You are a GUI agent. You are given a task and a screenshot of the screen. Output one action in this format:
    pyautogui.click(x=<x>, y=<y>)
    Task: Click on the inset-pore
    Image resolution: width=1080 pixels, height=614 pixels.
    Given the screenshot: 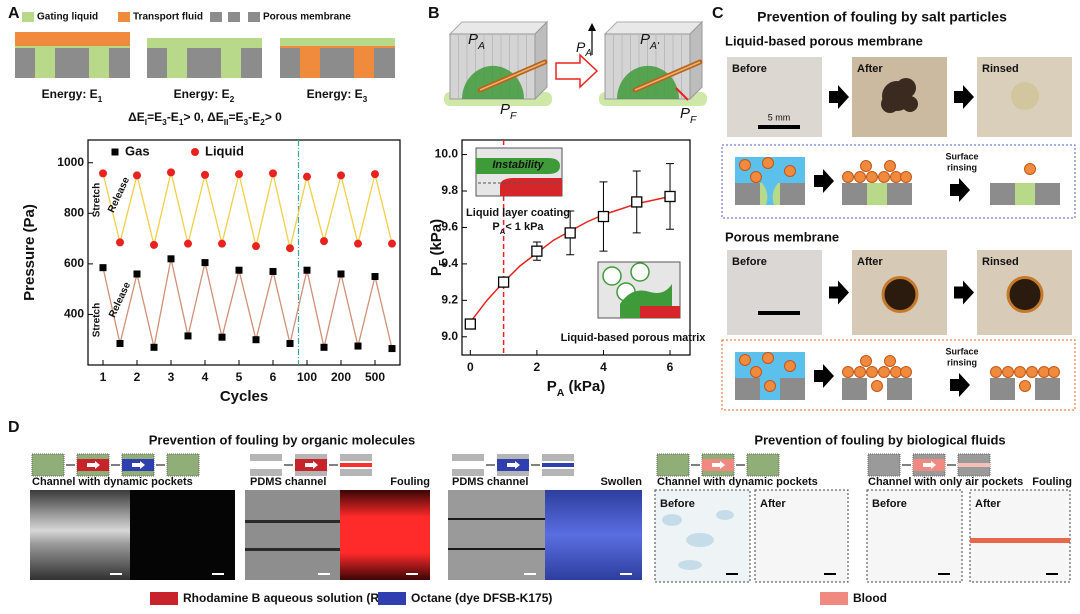 What is the action you would take?
    pyautogui.click(x=612, y=276)
    